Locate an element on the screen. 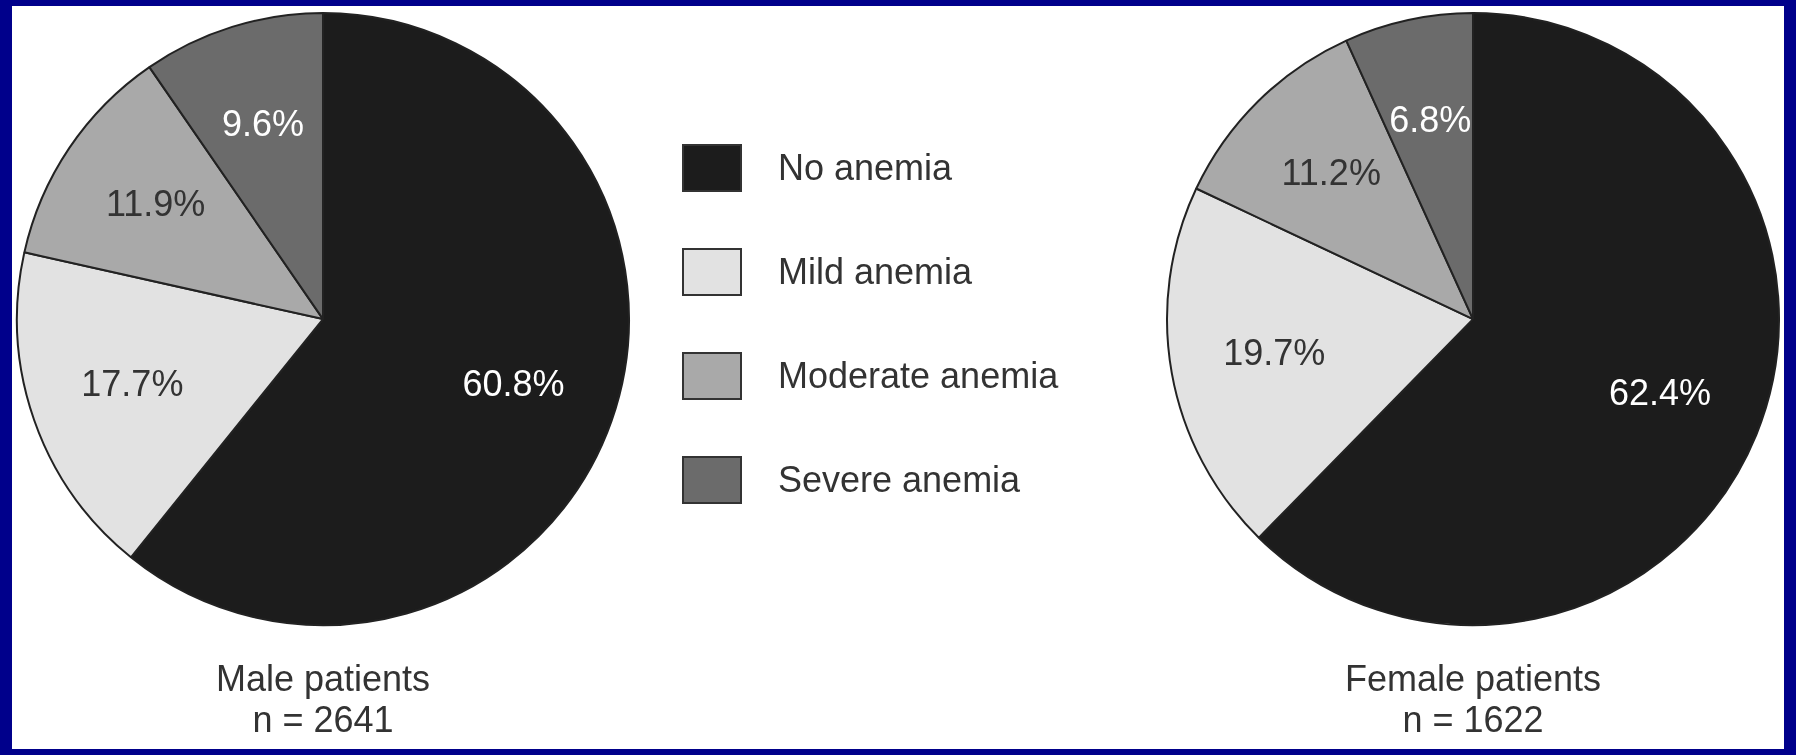 The width and height of the screenshot is (1796, 755). text: n = 2641 is located at coordinates (323, 720).